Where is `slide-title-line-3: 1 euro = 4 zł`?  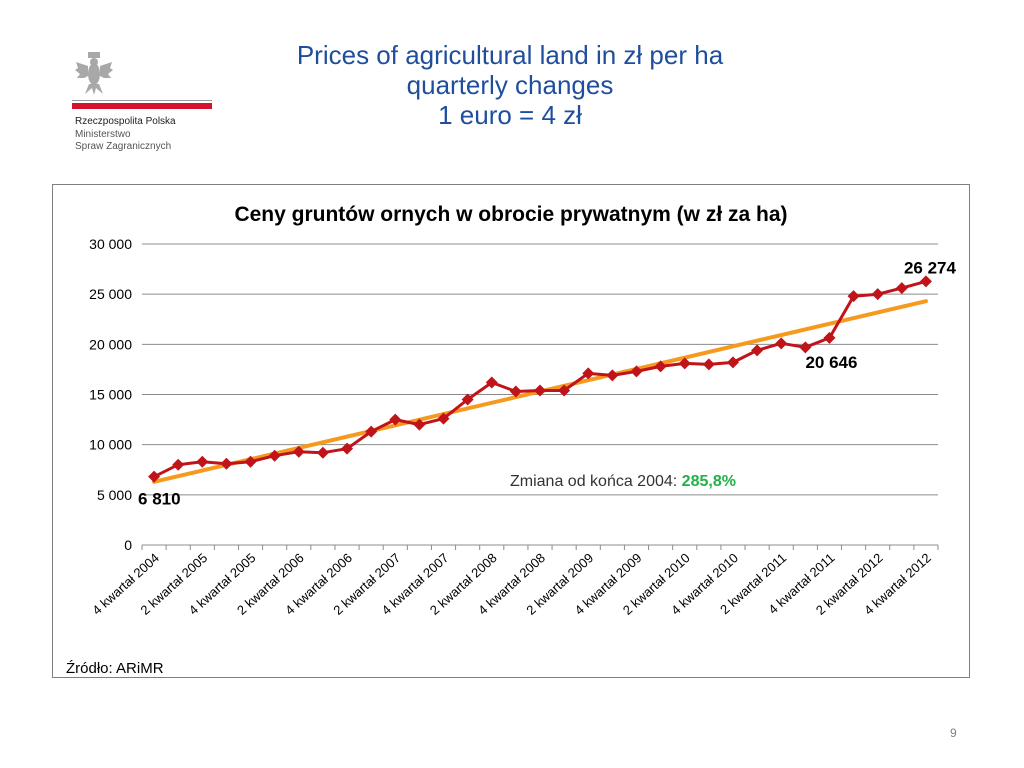 slide-title-line-3: 1 euro = 4 zł is located at coordinates (510, 115).